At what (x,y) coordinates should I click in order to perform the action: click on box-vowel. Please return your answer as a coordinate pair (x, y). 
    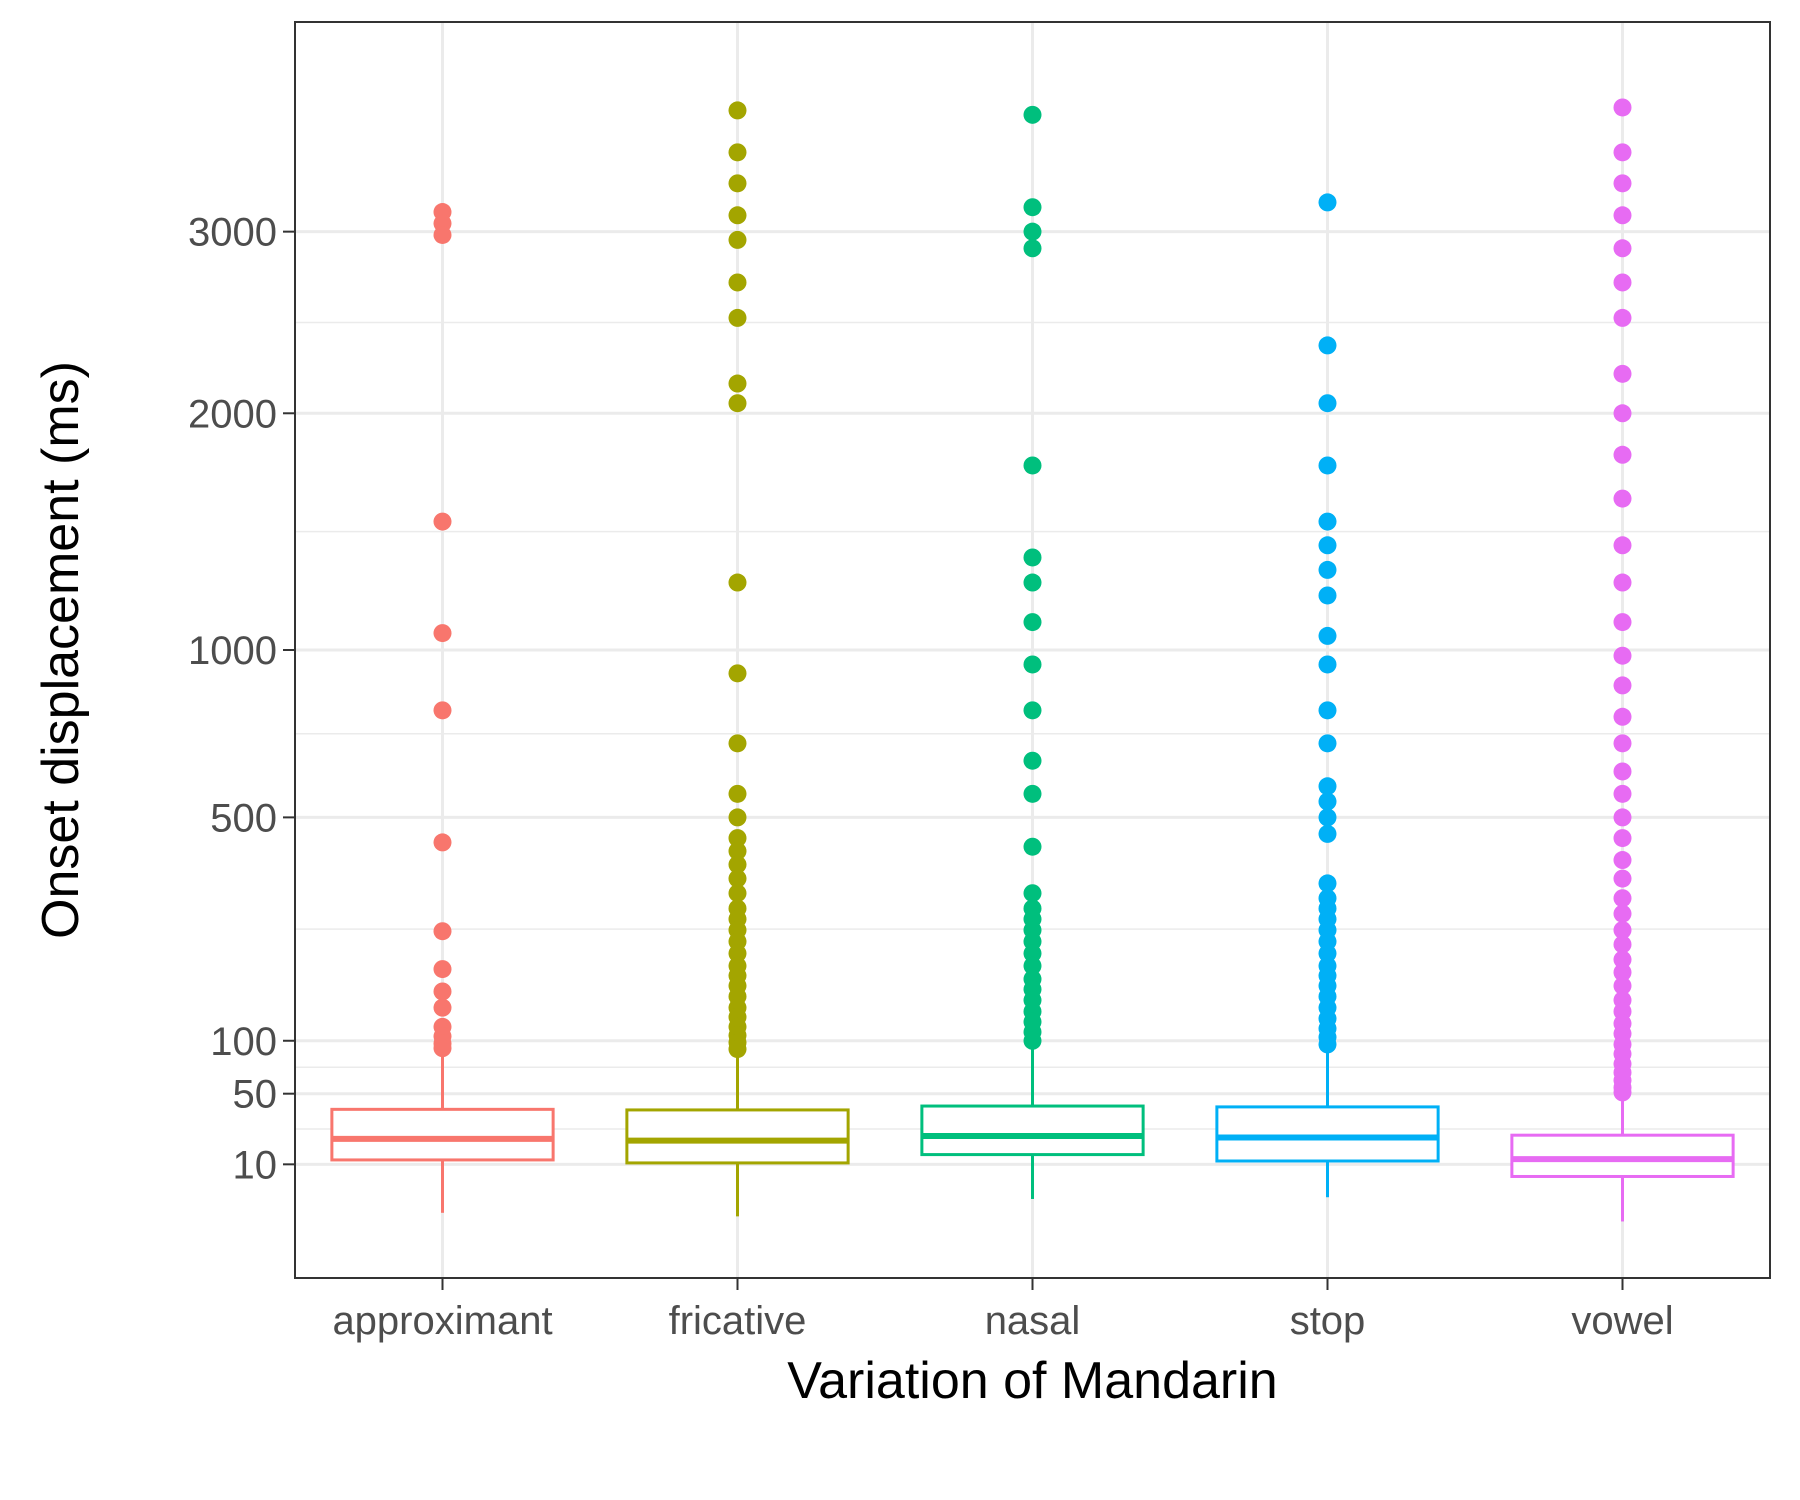
    Looking at the image, I should click on (1622, 660).